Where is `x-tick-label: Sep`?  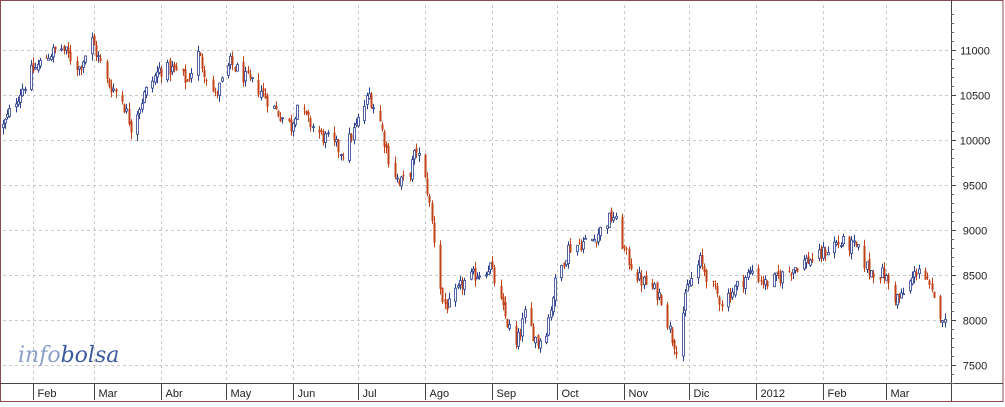
x-tick-label: Sep is located at coordinates (507, 394).